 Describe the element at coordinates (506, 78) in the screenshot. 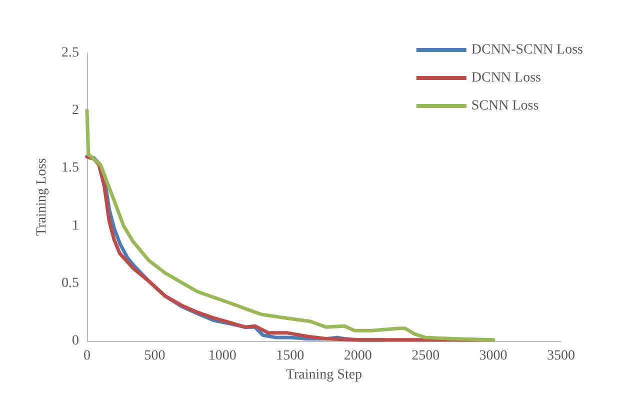

I see `legend-label: DCNN Loss` at that location.